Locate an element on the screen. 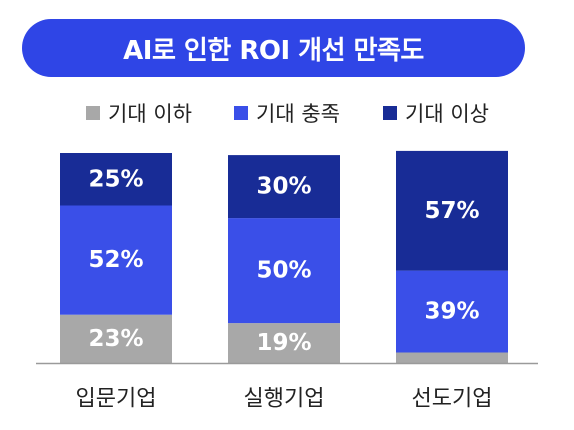  title-banner: AI로 인한 ROI 개선 만족도 is located at coordinates (273, 48).